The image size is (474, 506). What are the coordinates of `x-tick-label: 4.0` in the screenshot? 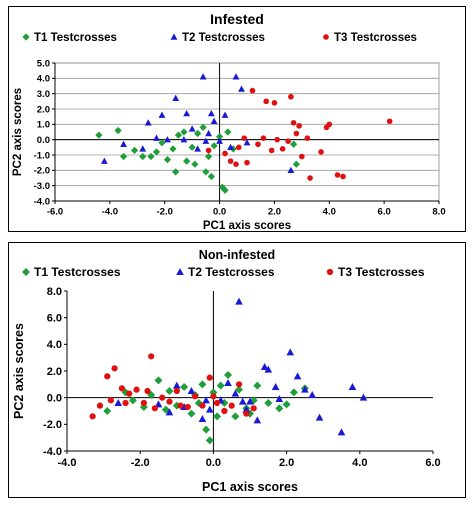 It's located at (359, 463).